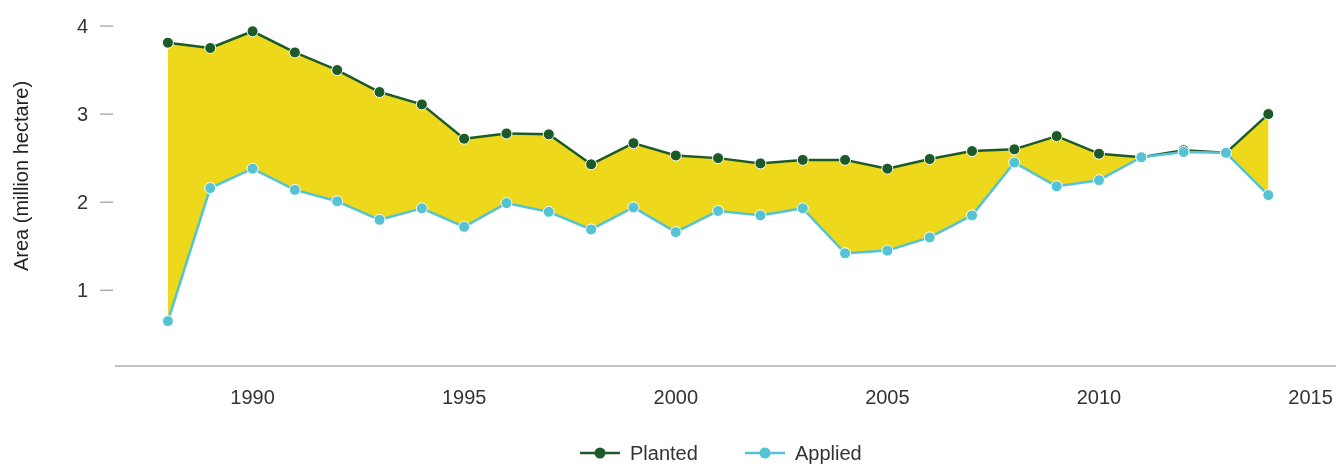 This screenshot has width=1336, height=466. Describe the element at coordinates (1310, 397) in the screenshot. I see `x-tick-label: 2015` at that location.